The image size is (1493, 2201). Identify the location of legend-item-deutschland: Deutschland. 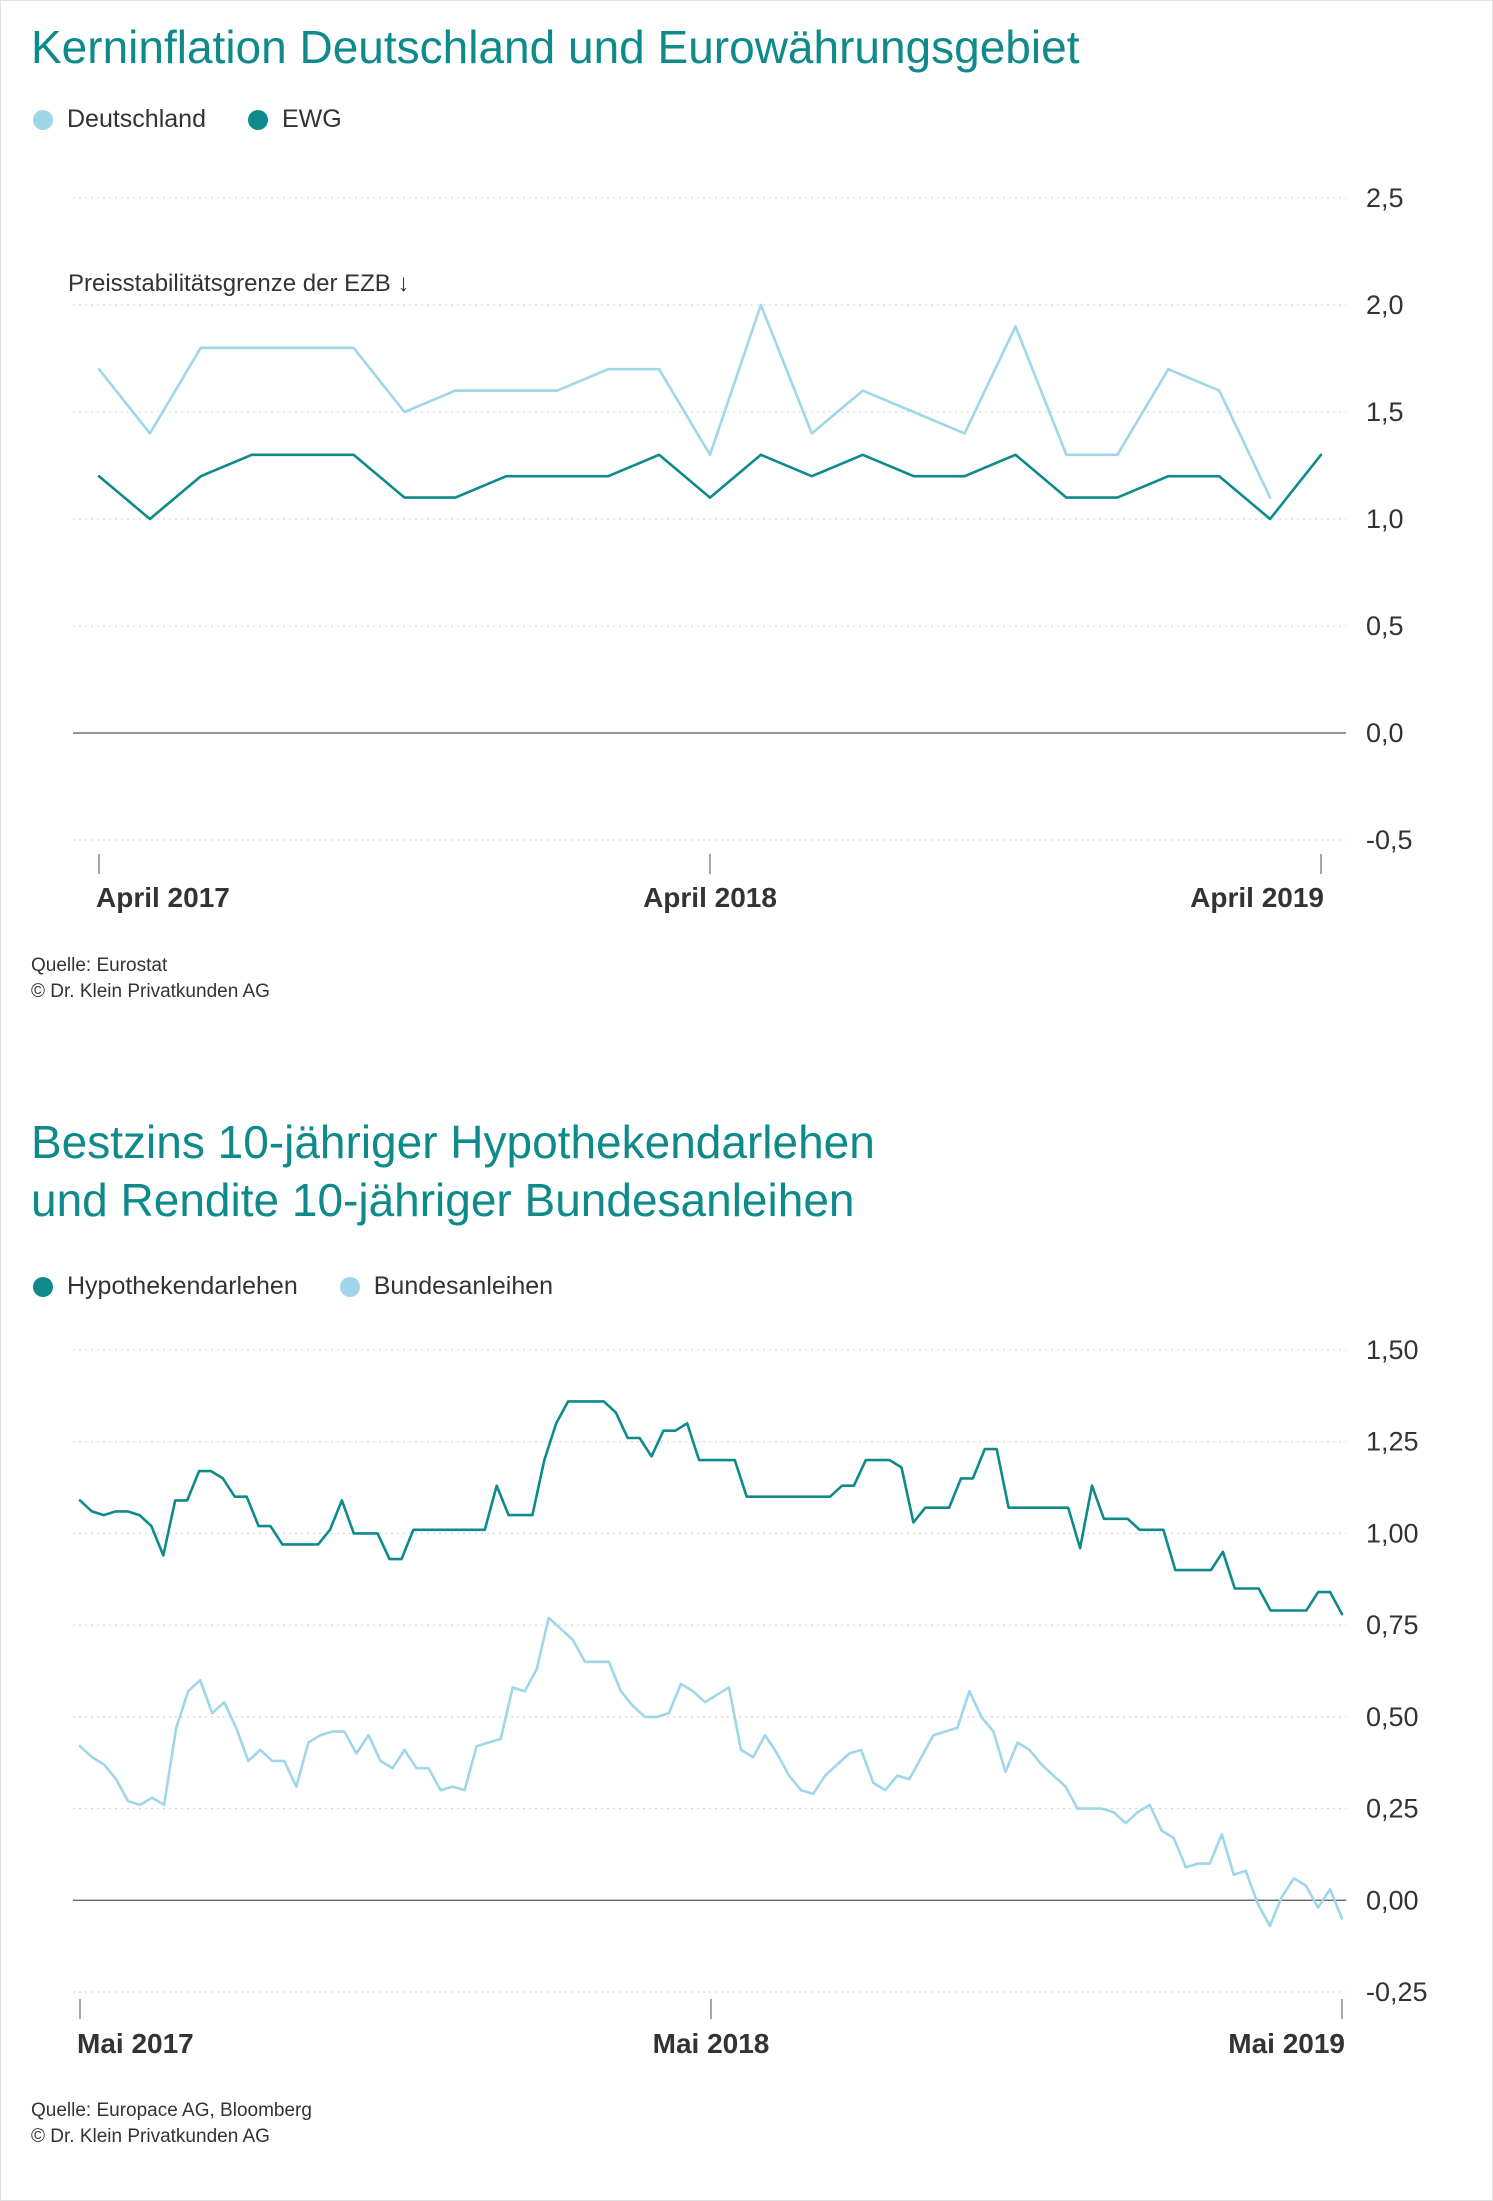
(119, 119).